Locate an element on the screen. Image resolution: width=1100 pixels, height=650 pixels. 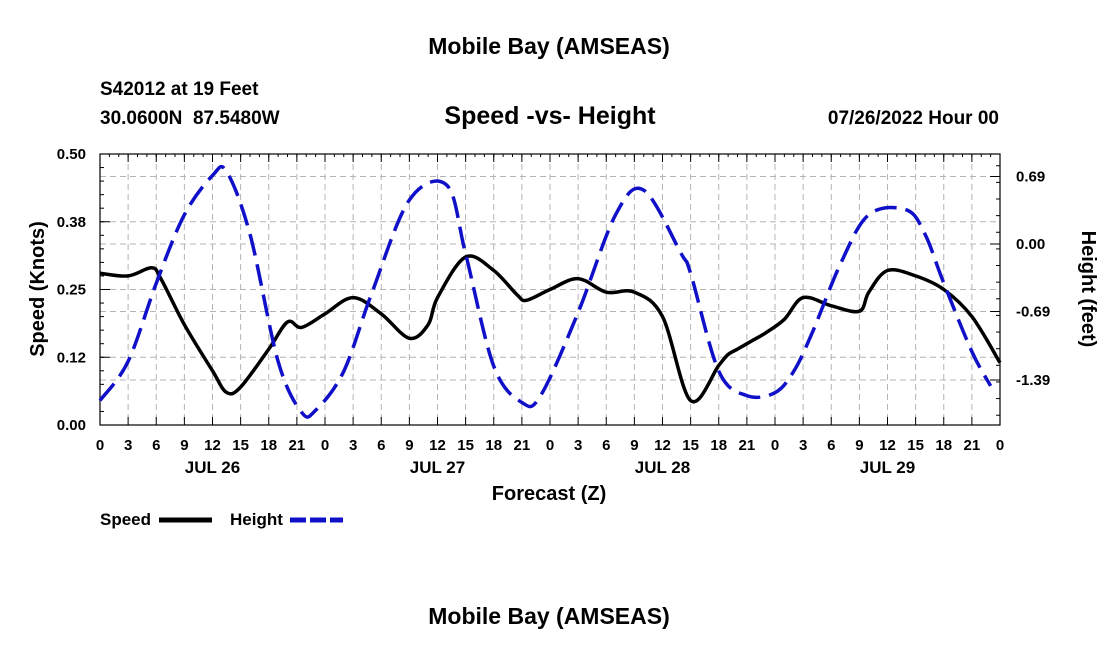
station-coords: 30.0600N 87.5480W is located at coordinates (190, 118).